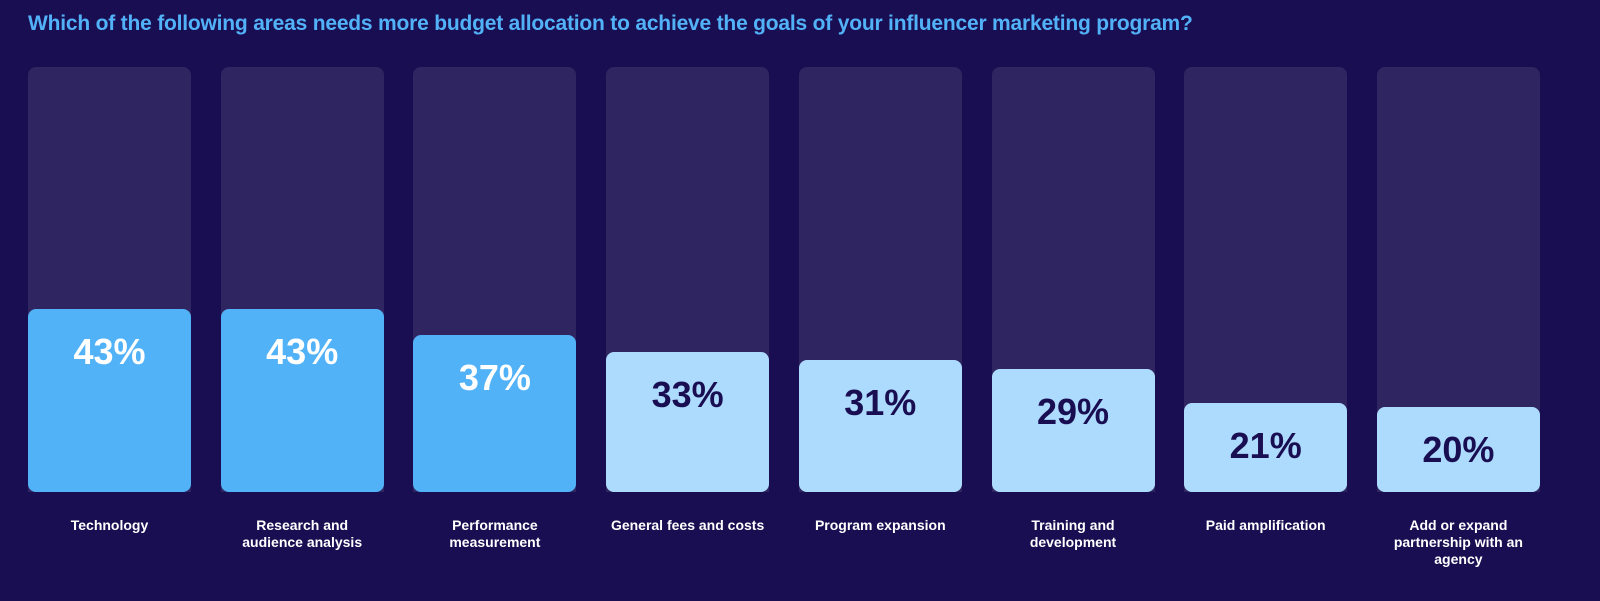  What do you see at coordinates (687, 394) in the screenshot?
I see `data-label: 33%` at bounding box center [687, 394].